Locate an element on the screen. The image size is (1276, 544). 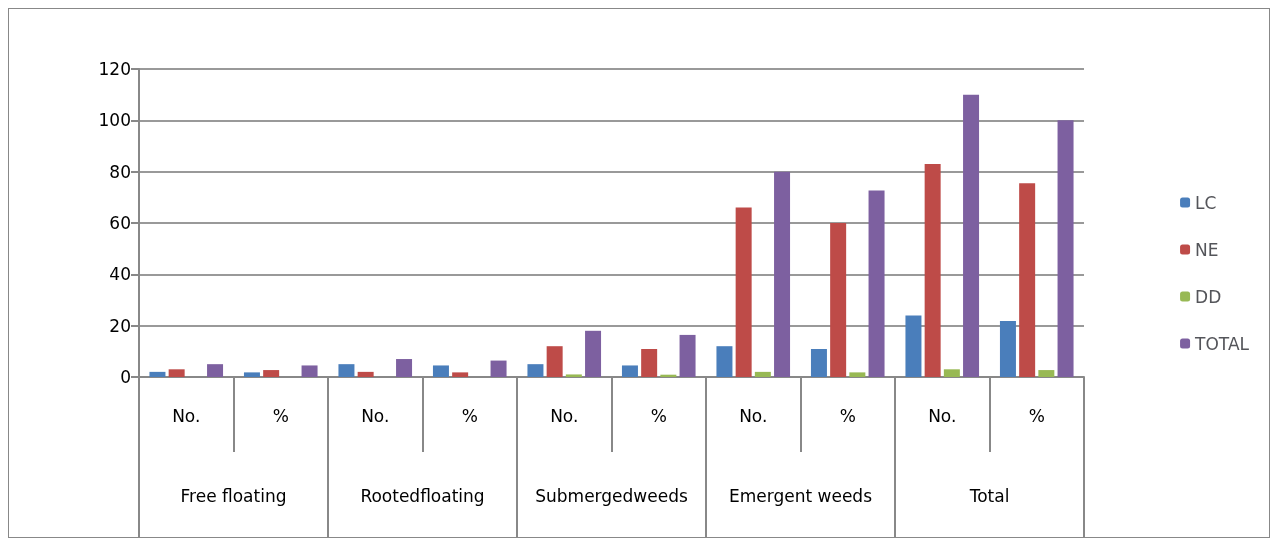
text: Free floating is located at coordinates (233, 495).